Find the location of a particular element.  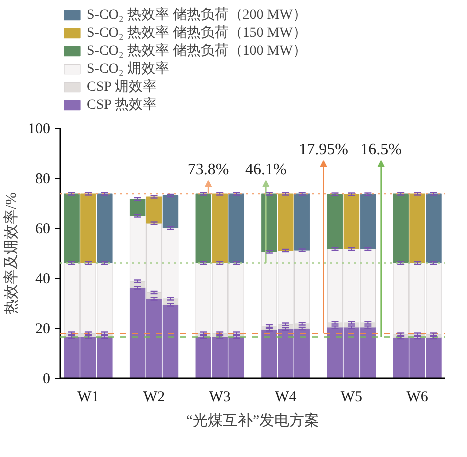

legend-label: CSP 㶲效率 is located at coordinates (122, 87).